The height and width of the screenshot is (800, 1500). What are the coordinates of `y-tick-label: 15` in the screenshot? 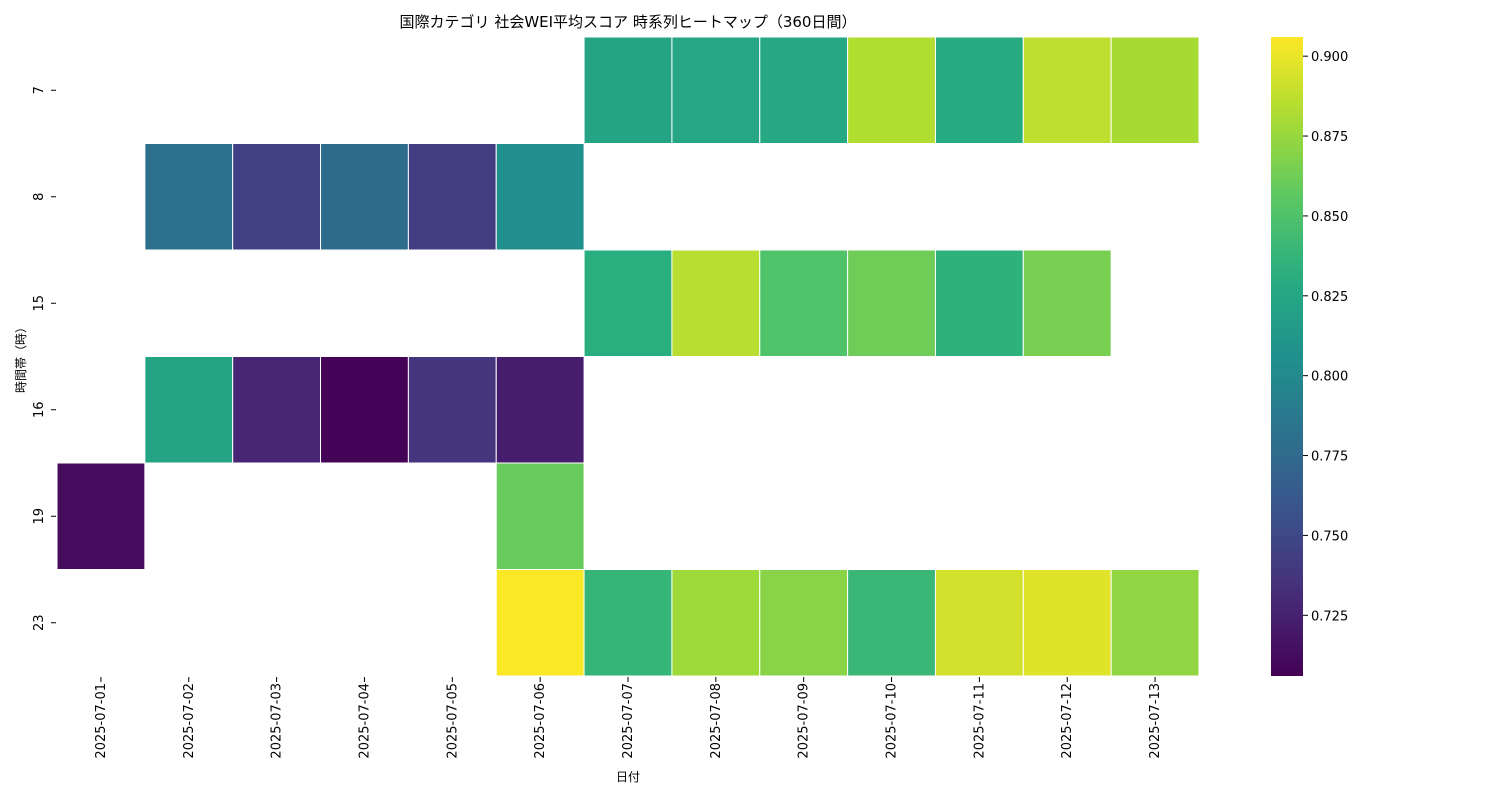 It's located at (39, 303).